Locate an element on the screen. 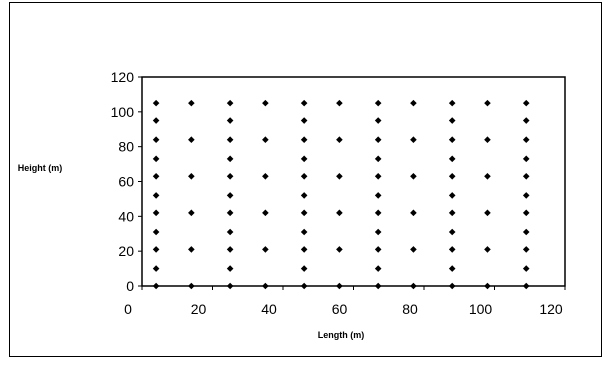  y-tick-label: 100 is located at coordinates (123, 112).